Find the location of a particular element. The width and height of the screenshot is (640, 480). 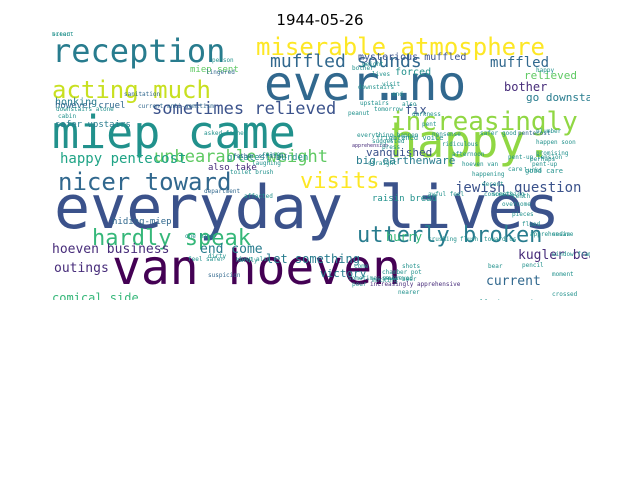

cloud-word: happy. is located at coordinates (471, 141).